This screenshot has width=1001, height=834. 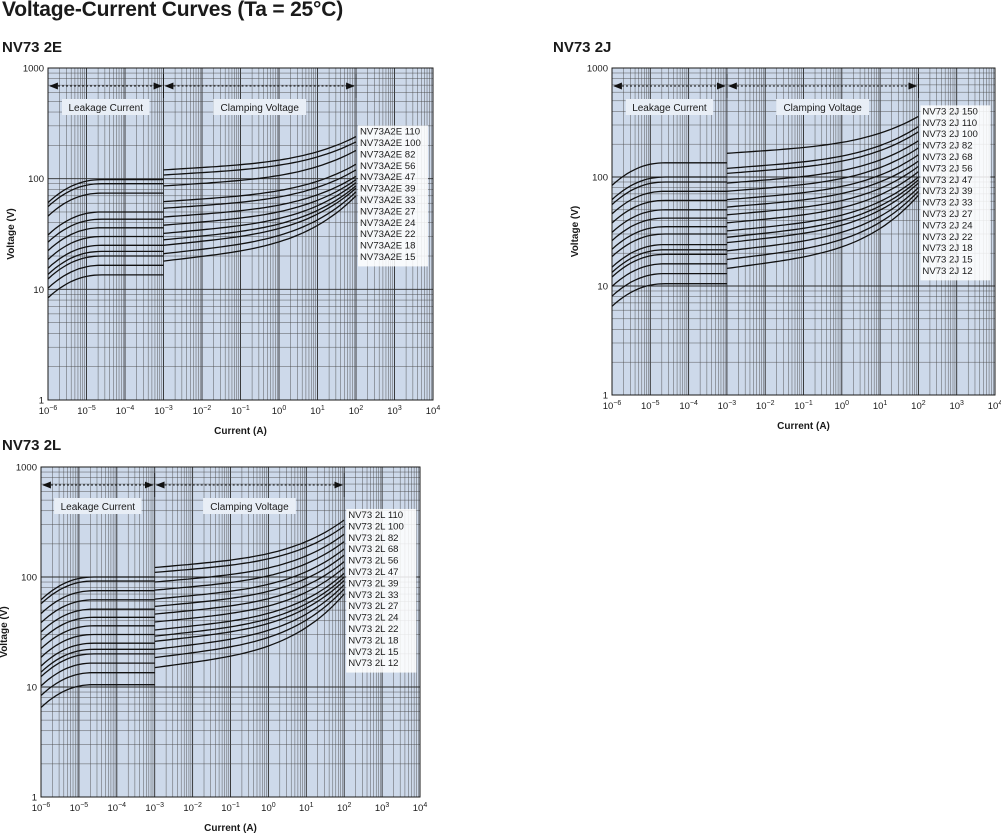 I want to click on series-label: NV73 2L 56, so click(x=373, y=561).